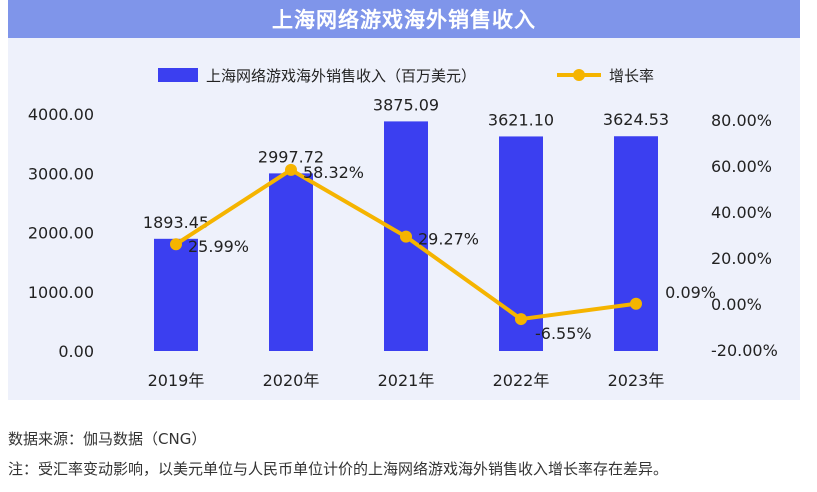 This screenshot has width=817, height=492. Describe the element at coordinates (448, 239) in the screenshot. I see `growth-value-label: 29.27%` at that location.